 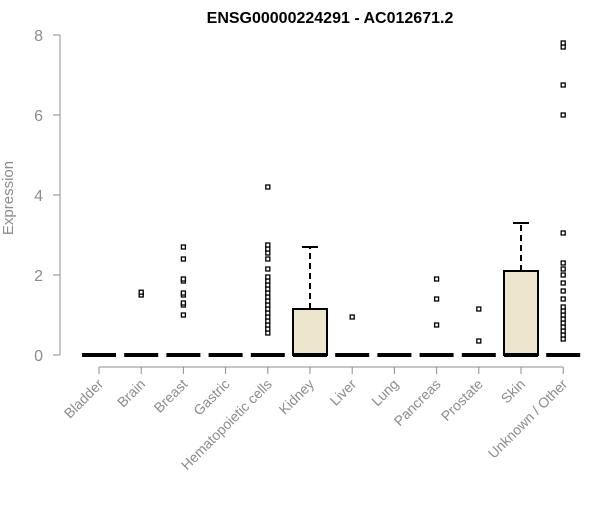 What do you see at coordinates (38, 36) in the screenshot?
I see `y-tick-label: 8` at bounding box center [38, 36].